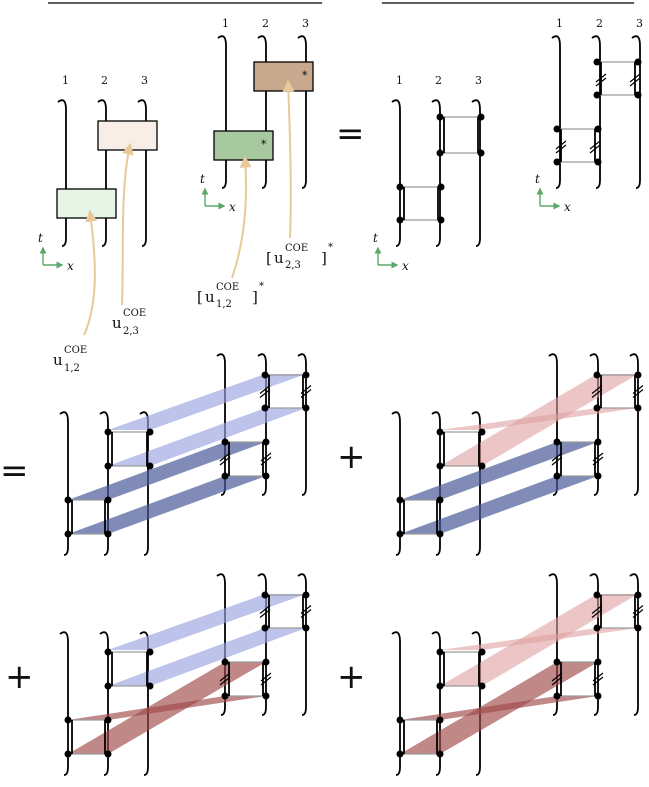 The image size is (649, 787). I want to click on conj-star-u23: *, so click(305, 75).